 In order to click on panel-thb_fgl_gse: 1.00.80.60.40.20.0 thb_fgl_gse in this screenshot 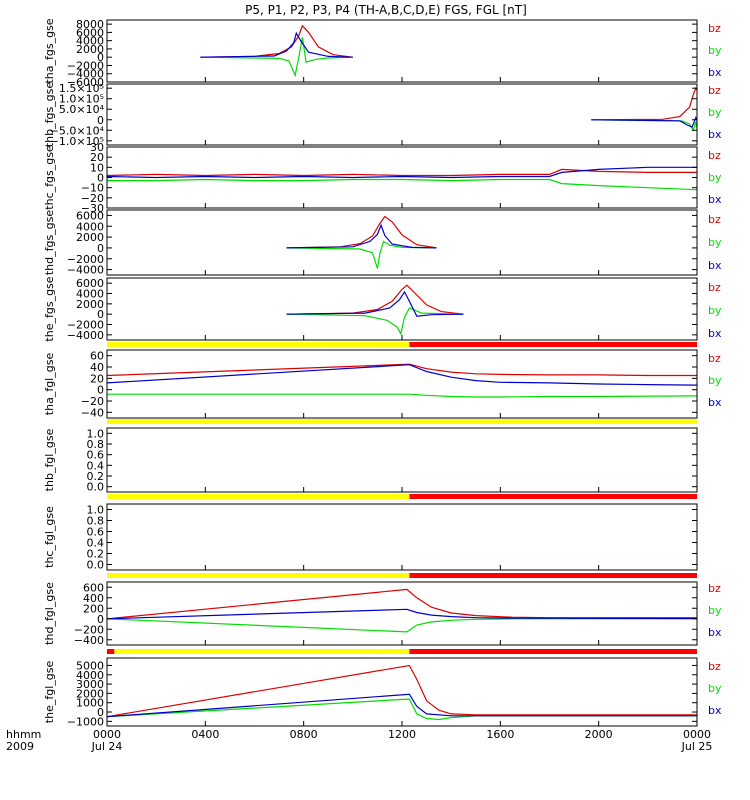, I will do `click(370, 456)`.